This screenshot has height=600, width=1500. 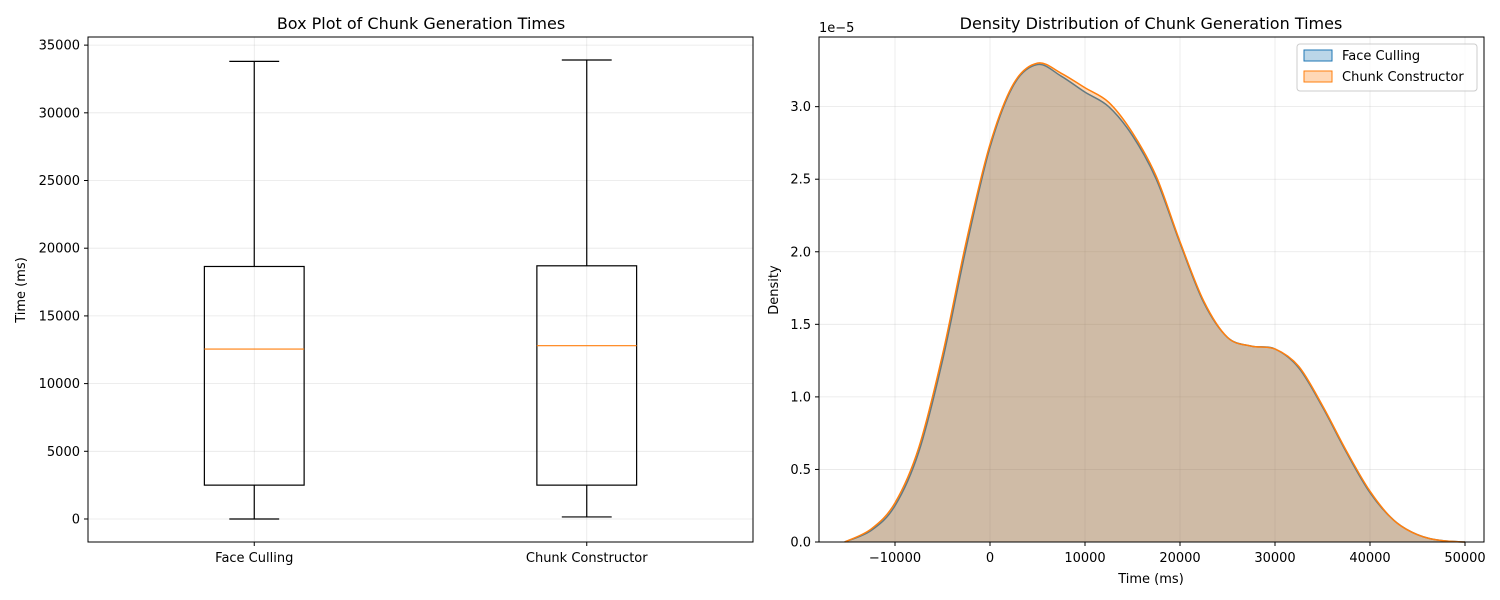 What do you see at coordinates (990, 558) in the screenshot?
I see `x-tick-label: 0` at bounding box center [990, 558].